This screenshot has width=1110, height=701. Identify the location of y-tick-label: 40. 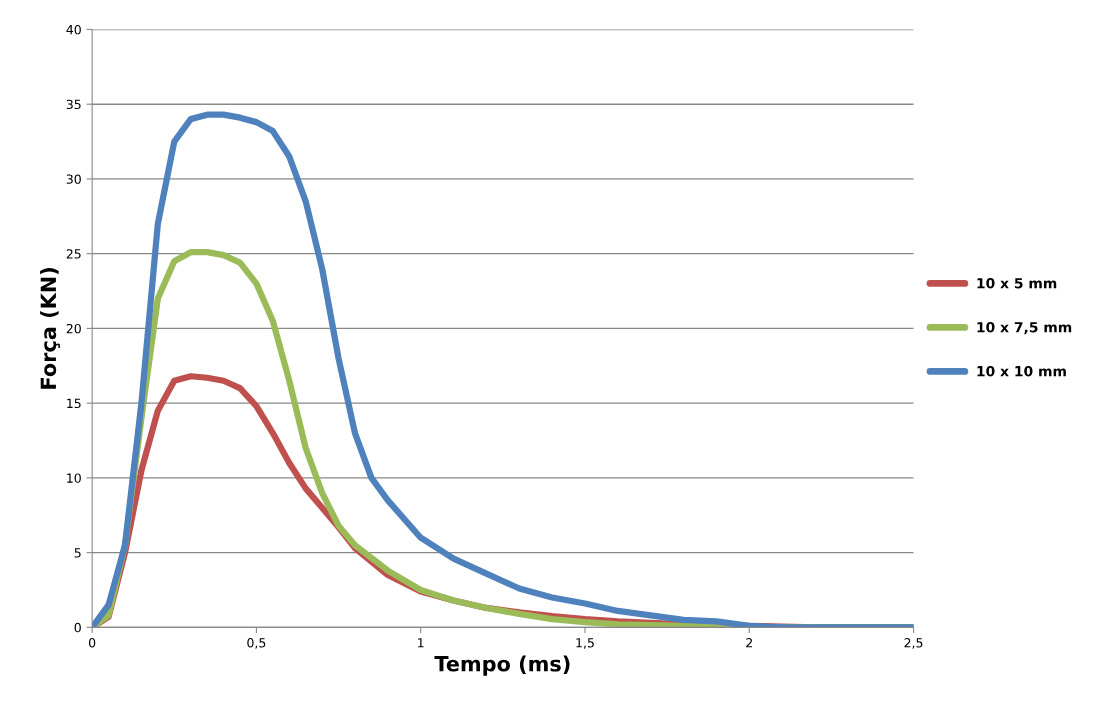
(73, 29).